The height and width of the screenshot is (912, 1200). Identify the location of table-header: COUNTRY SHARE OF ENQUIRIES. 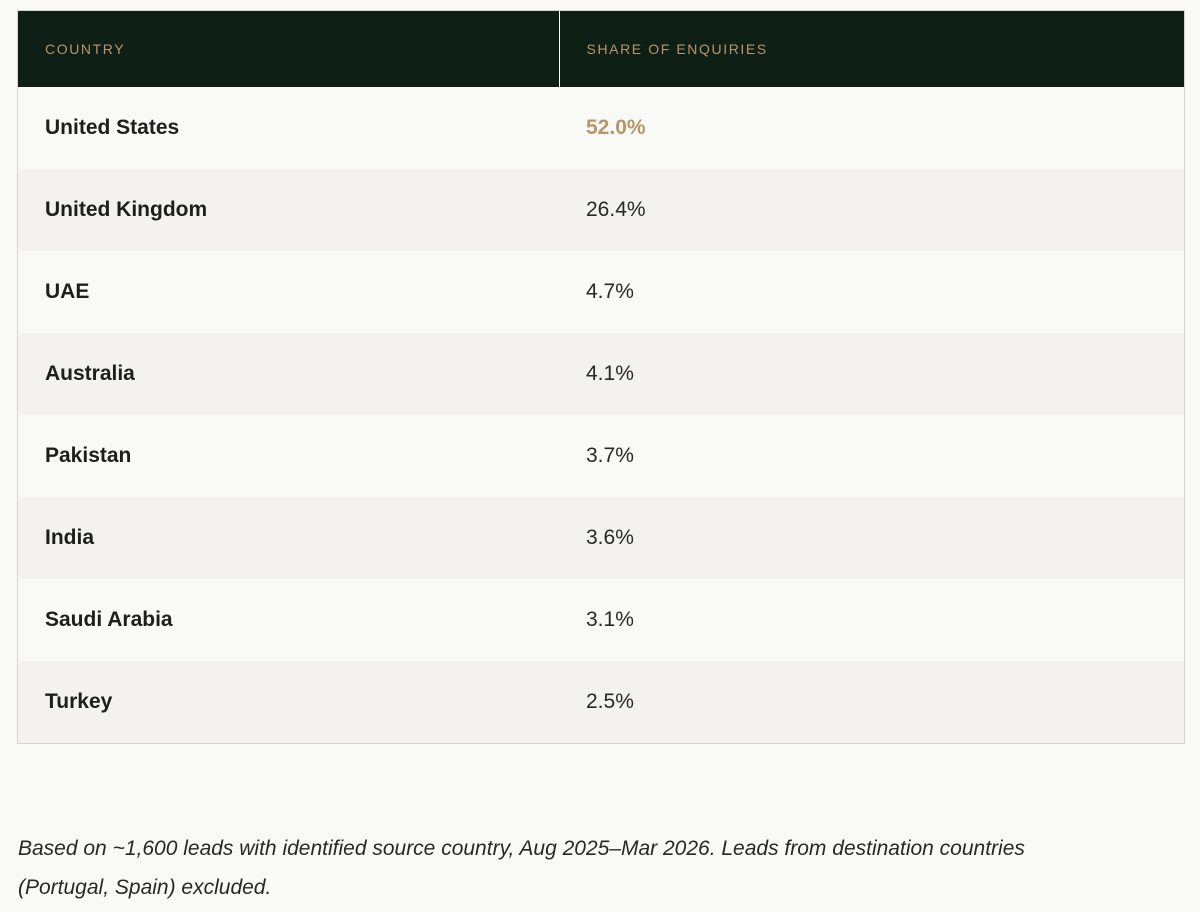
(601, 49).